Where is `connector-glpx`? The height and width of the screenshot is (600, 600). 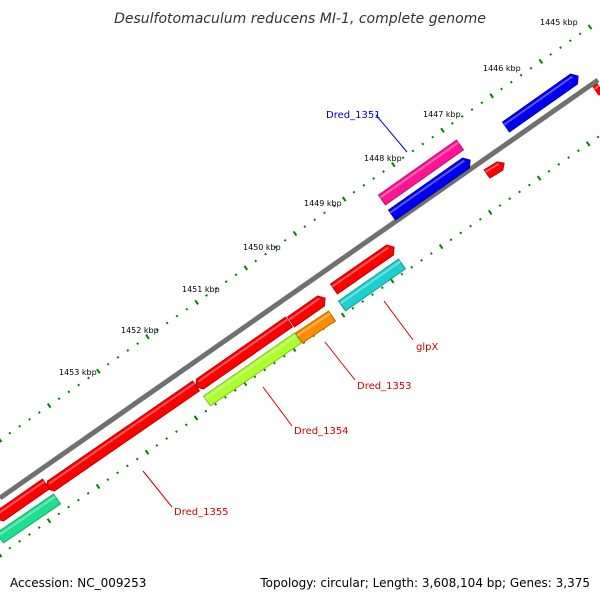
connector-glpx is located at coordinates (398, 320).